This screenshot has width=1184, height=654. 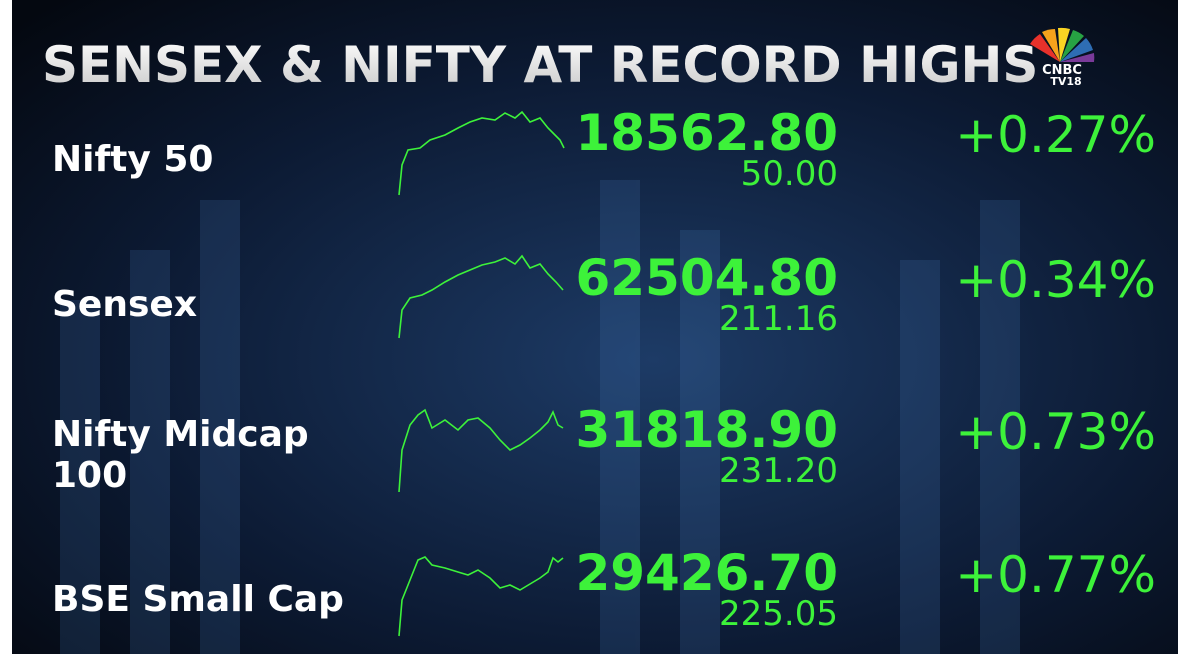 What do you see at coordinates (706, 133) in the screenshot?
I see `value: 18562.80` at bounding box center [706, 133].